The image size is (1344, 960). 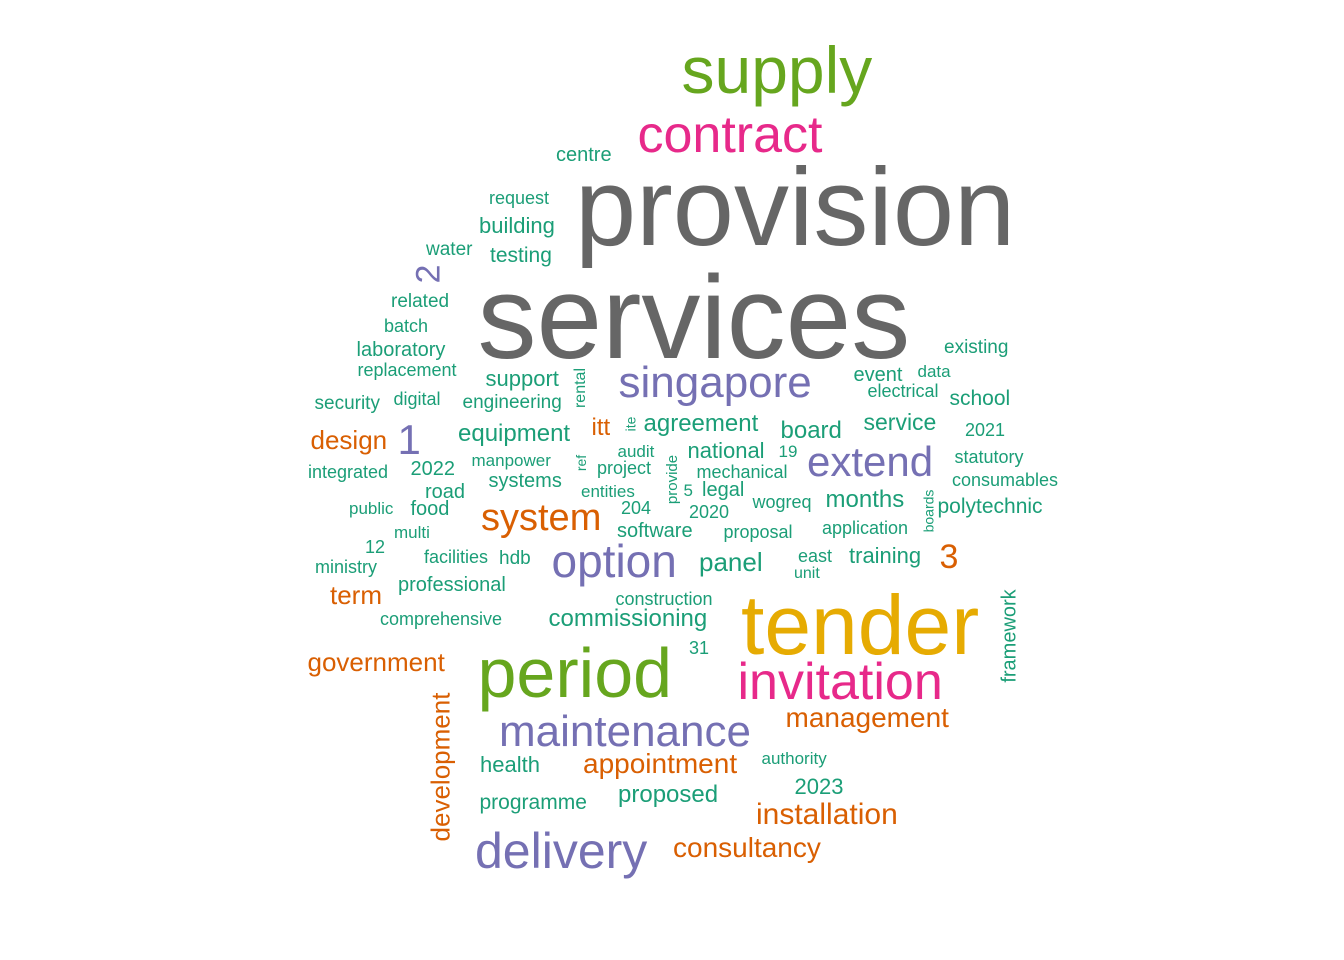 I want to click on word-provision: provision, so click(x=795, y=207).